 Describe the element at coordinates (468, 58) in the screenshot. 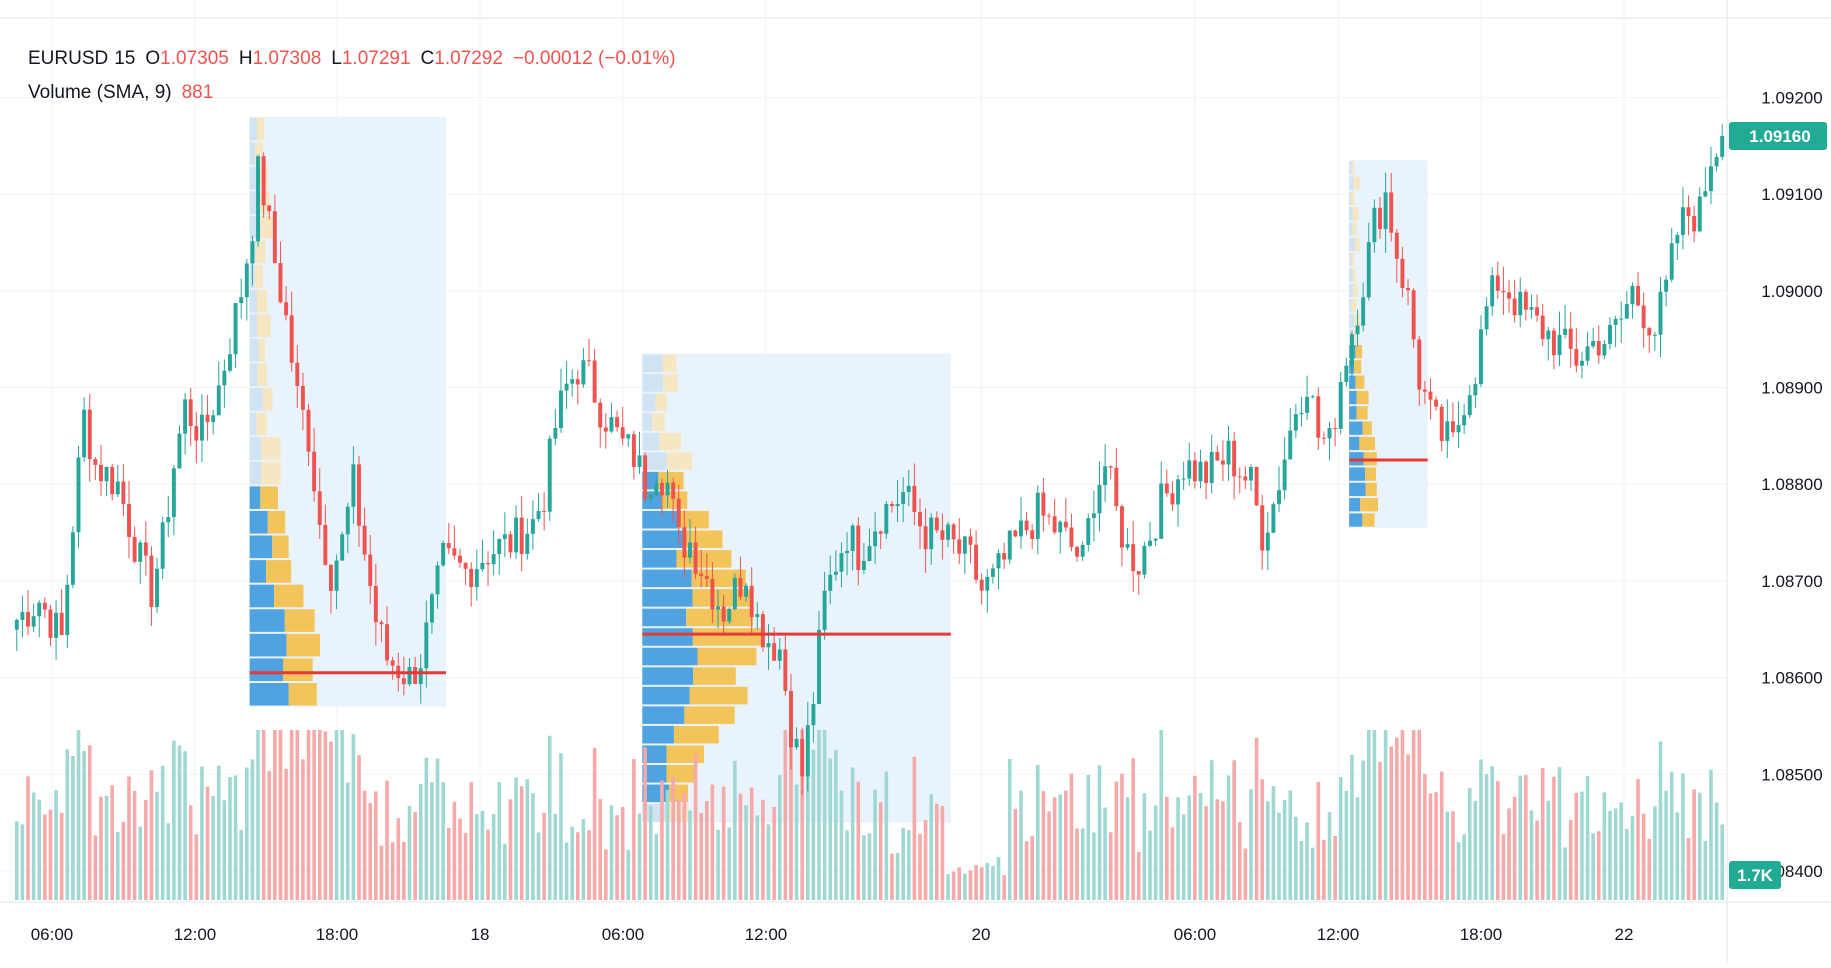

I see `close-value: 1.07292` at that location.